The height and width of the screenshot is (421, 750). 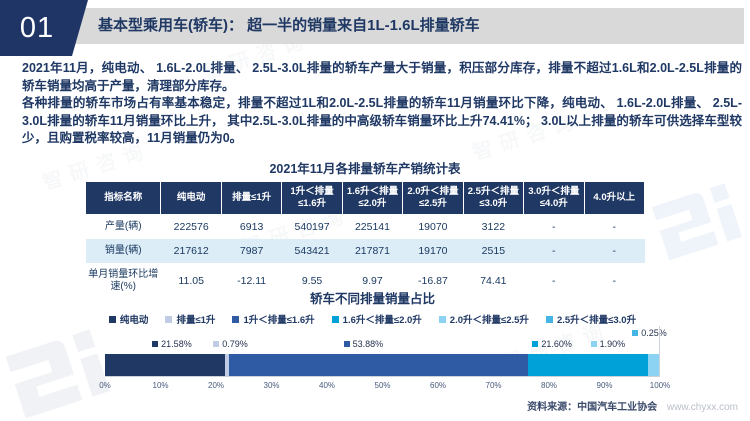 I want to click on source-line: 资料来源：中国汽车工业协会 www.chyxx.com, so click(x=632, y=405).